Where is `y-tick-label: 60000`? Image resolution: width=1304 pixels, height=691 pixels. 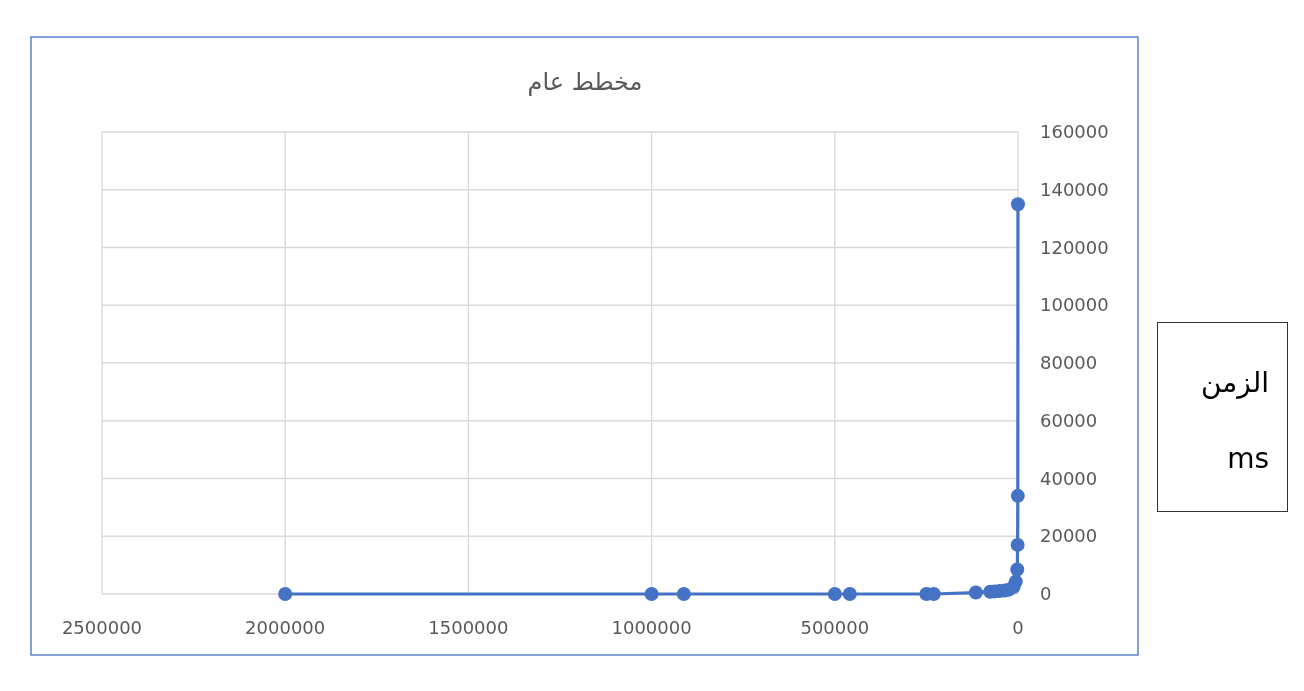
y-tick-label: 60000 is located at coordinates (1069, 420).